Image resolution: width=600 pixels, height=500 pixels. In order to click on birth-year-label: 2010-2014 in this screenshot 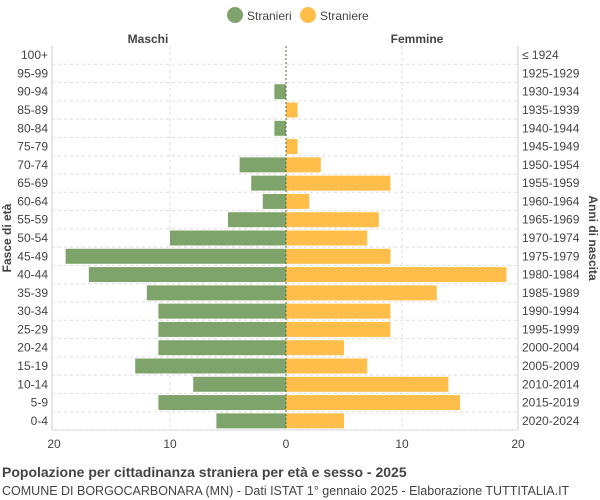, I will do `click(551, 384)`.